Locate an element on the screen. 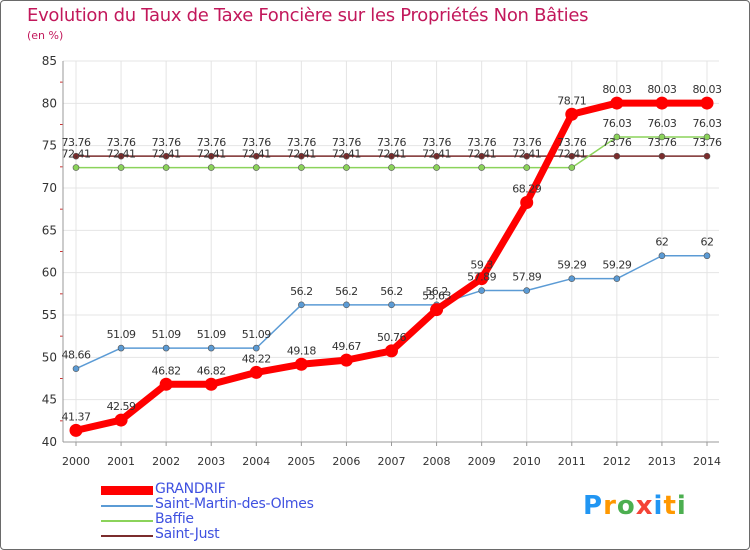 The height and width of the screenshot is (550, 750). data-label: 68.29 is located at coordinates (526, 188).